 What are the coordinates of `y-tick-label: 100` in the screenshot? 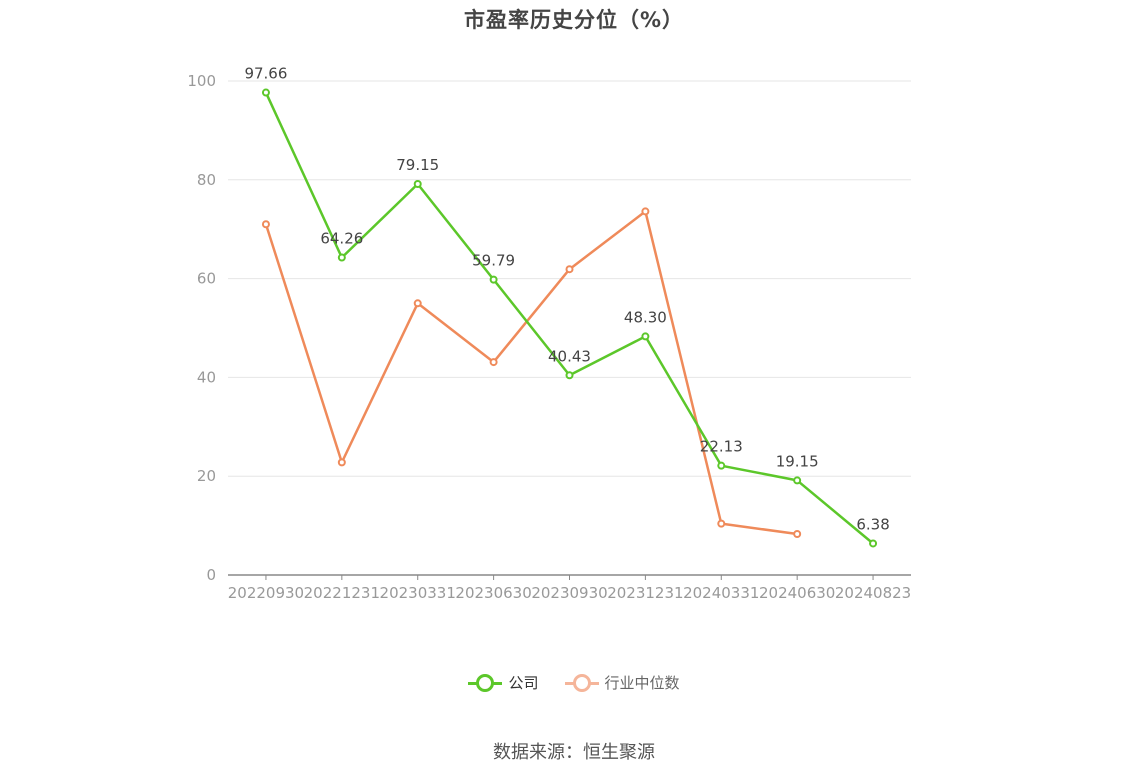 It's located at (201, 81).